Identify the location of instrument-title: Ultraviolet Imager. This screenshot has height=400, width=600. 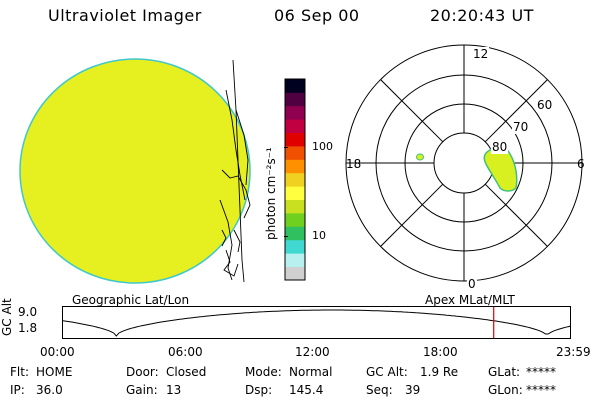
(125, 15).